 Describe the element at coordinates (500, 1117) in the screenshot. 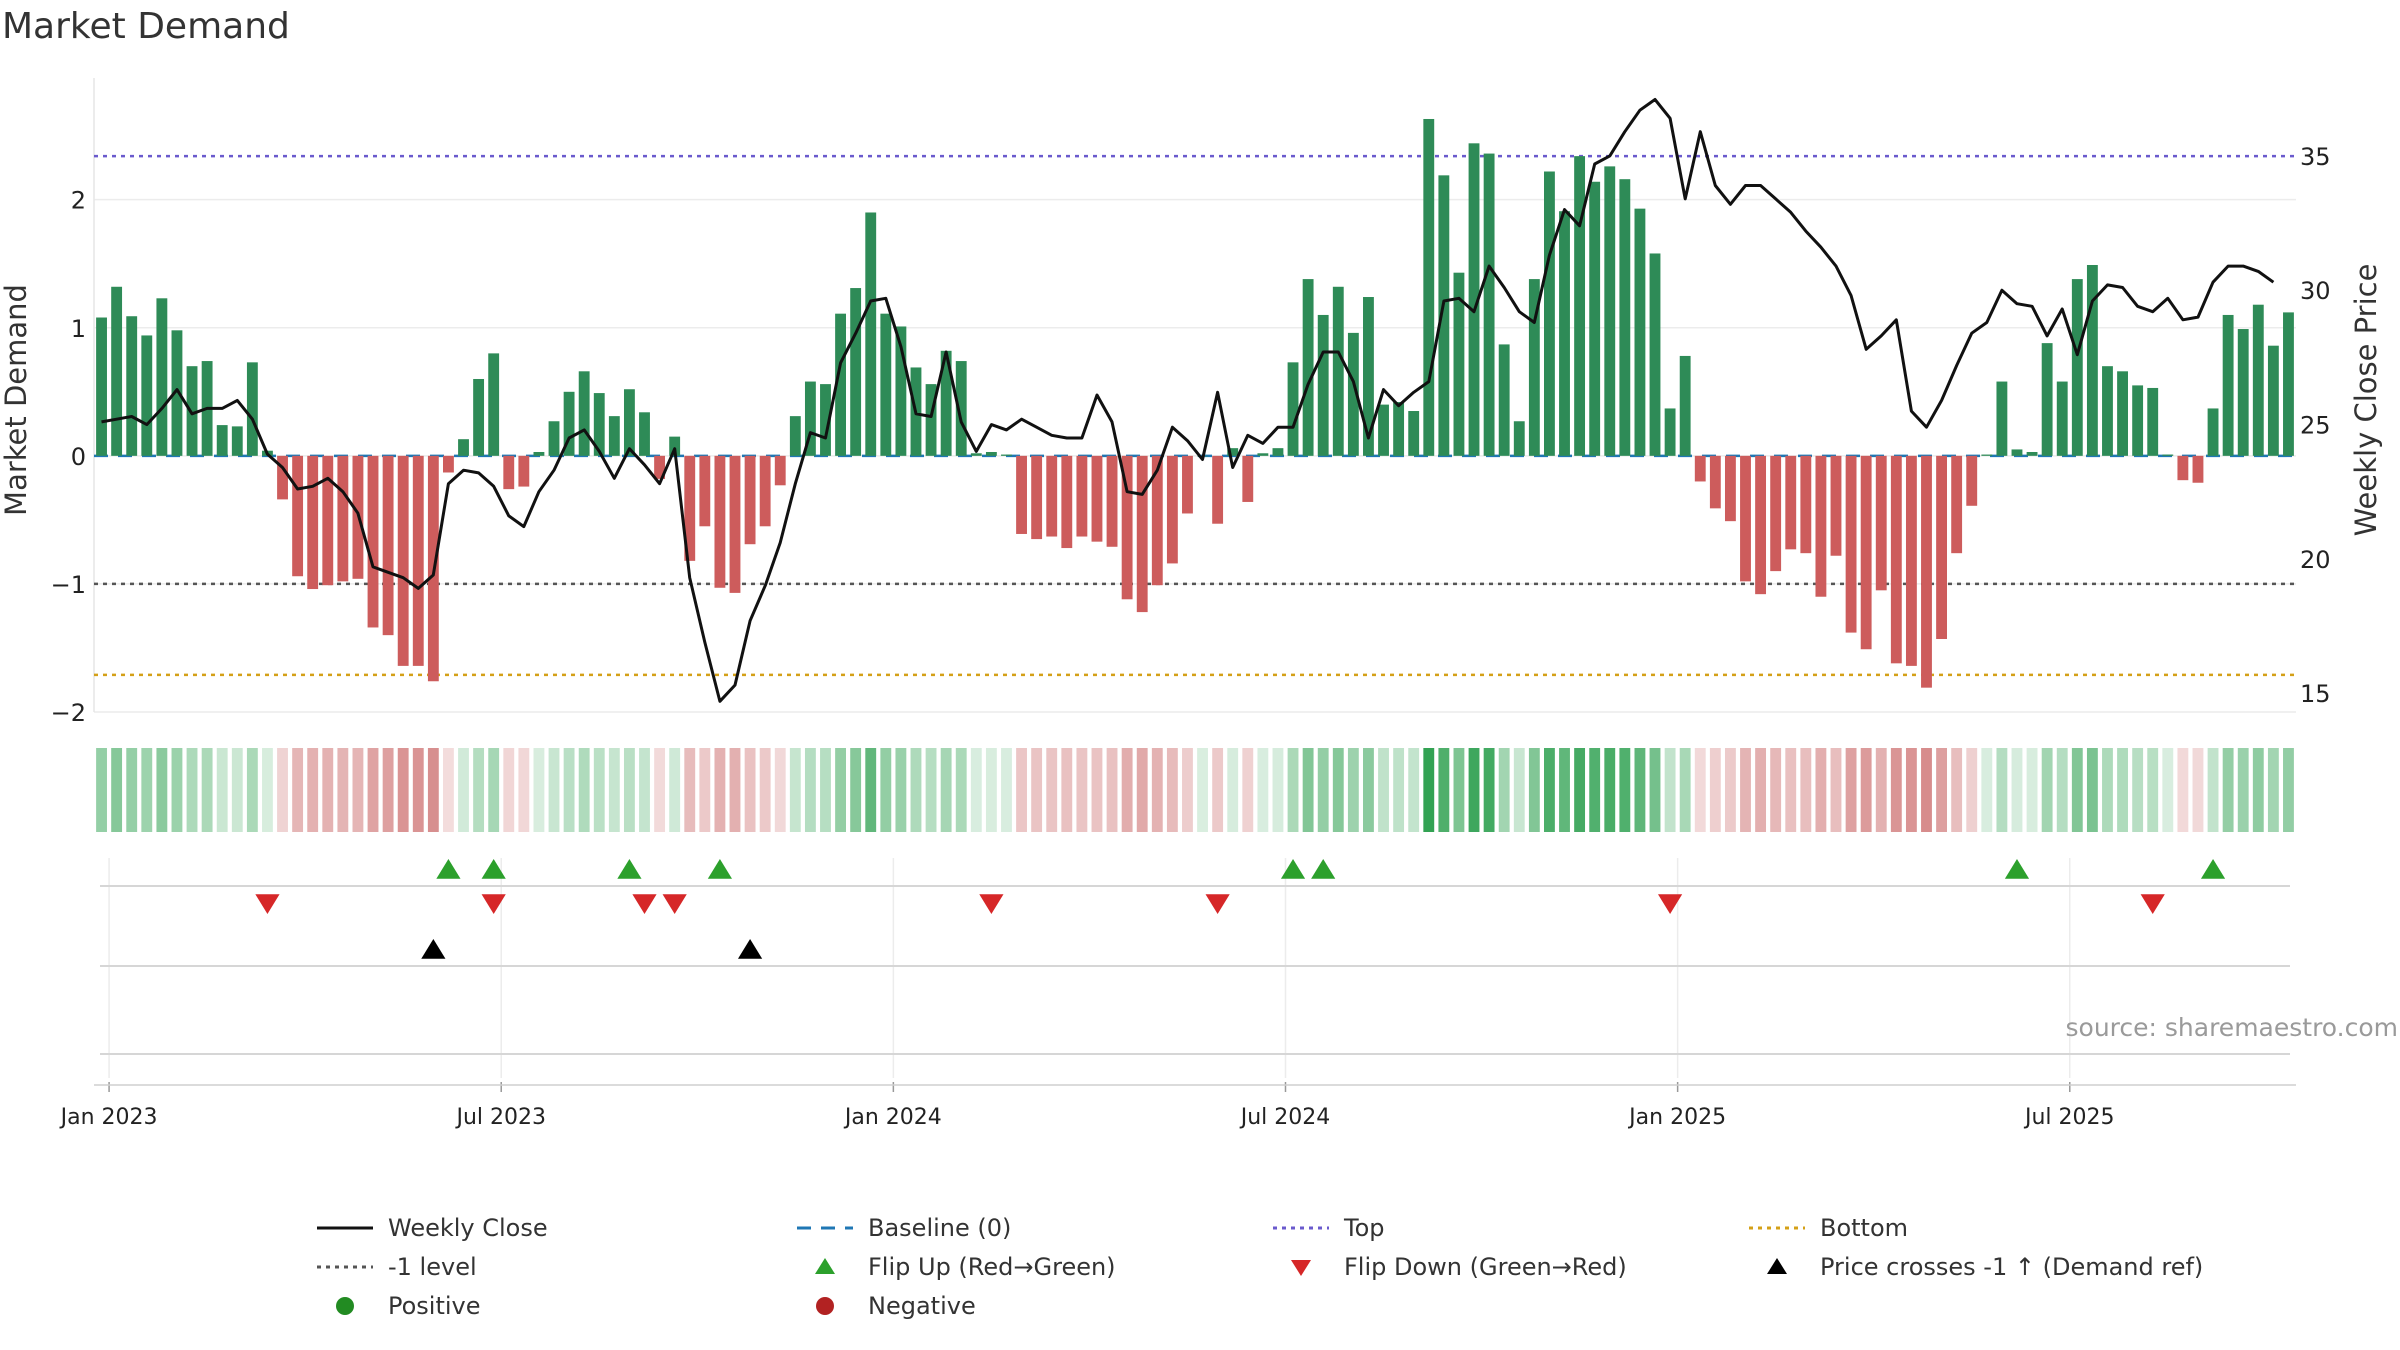

I see `x-tick-label: Jul 2023` at that location.